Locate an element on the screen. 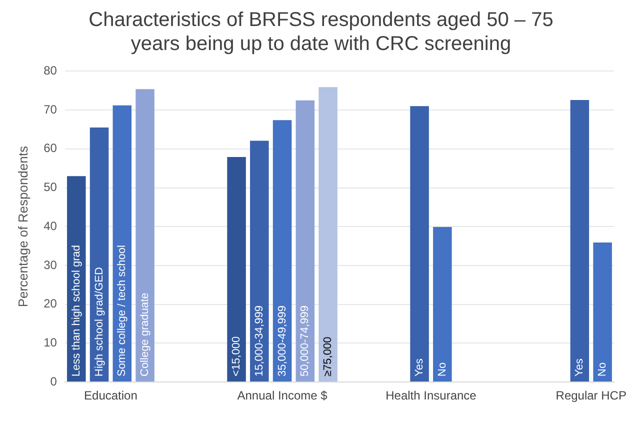 This screenshot has width=642, height=434. text: Regular HCP is located at coordinates (591, 395).